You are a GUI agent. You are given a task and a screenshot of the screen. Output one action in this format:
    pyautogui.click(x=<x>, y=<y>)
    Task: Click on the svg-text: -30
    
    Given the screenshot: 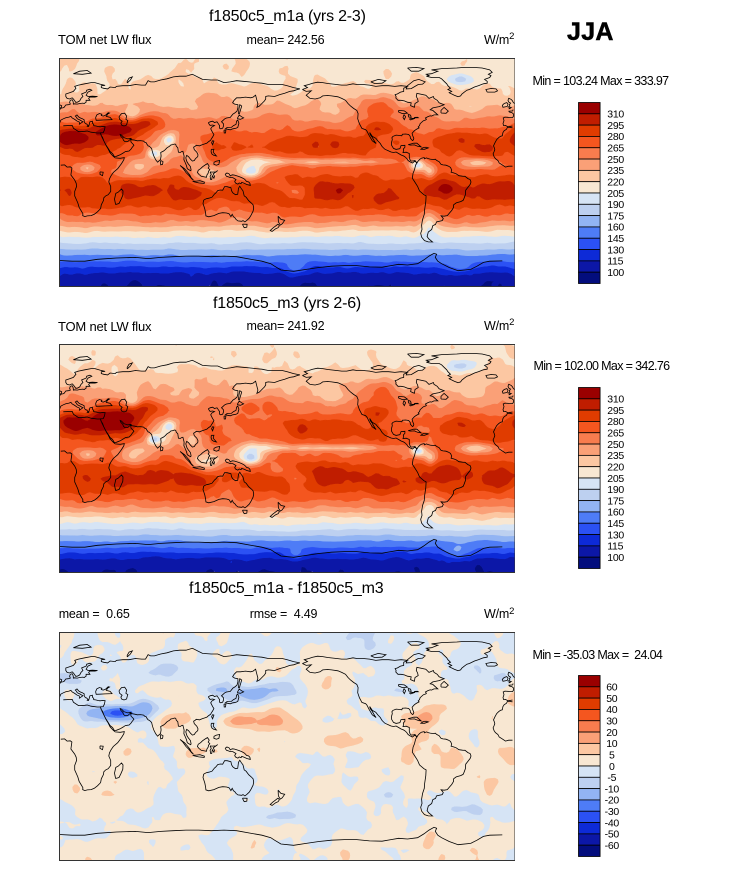 What is the action you would take?
    pyautogui.click(x=611, y=812)
    